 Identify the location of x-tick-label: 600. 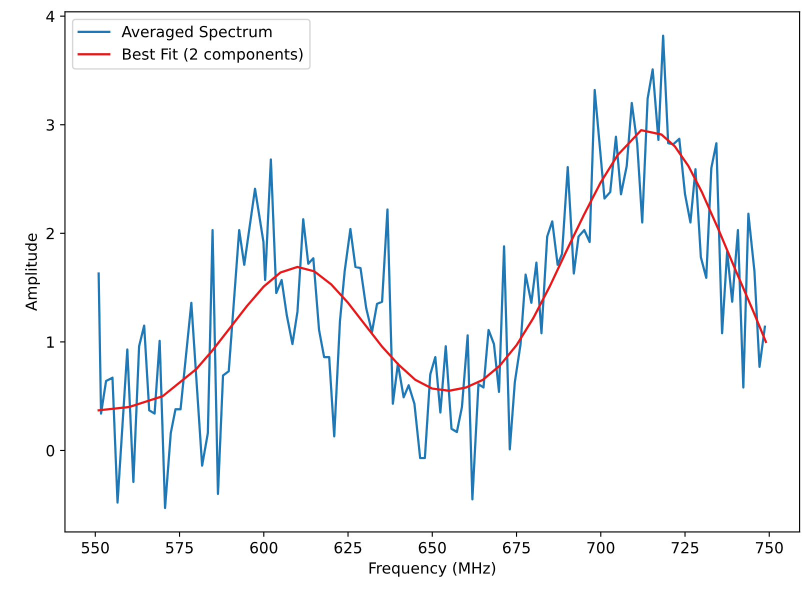
(264, 548).